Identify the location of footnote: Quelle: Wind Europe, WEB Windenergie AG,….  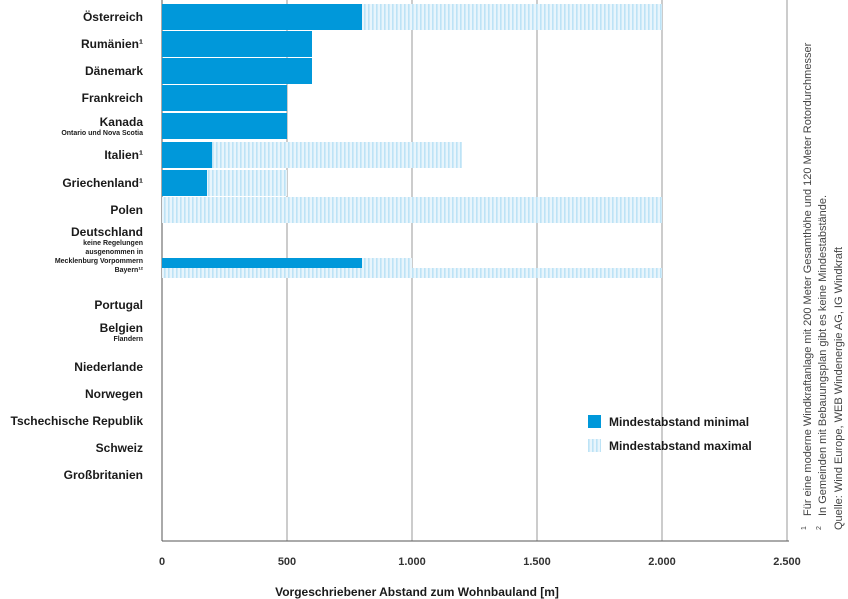
(839, 388).